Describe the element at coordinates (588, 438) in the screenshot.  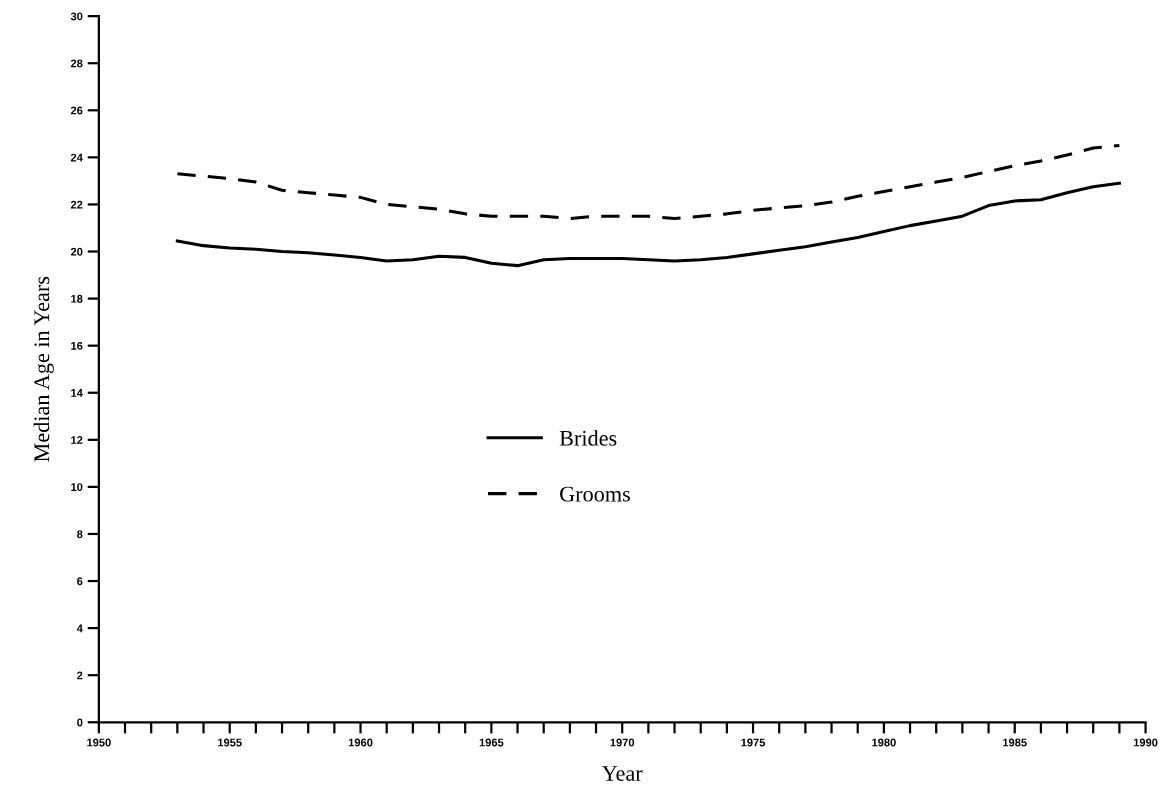
I see `legend-label: Brides` at that location.